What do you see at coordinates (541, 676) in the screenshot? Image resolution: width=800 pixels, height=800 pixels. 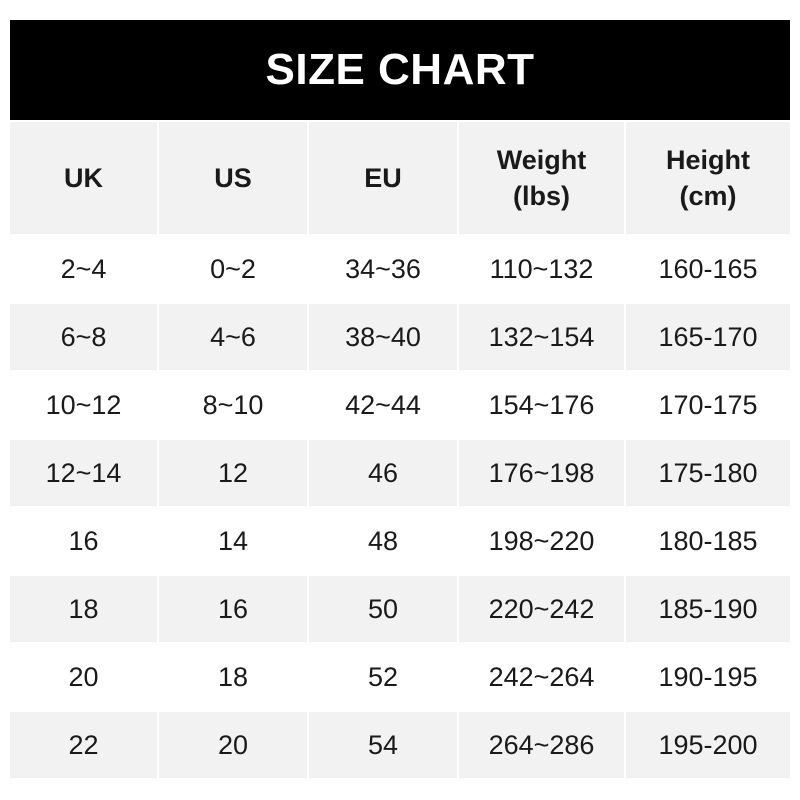 I see `table-cell: 242~264` at bounding box center [541, 676].